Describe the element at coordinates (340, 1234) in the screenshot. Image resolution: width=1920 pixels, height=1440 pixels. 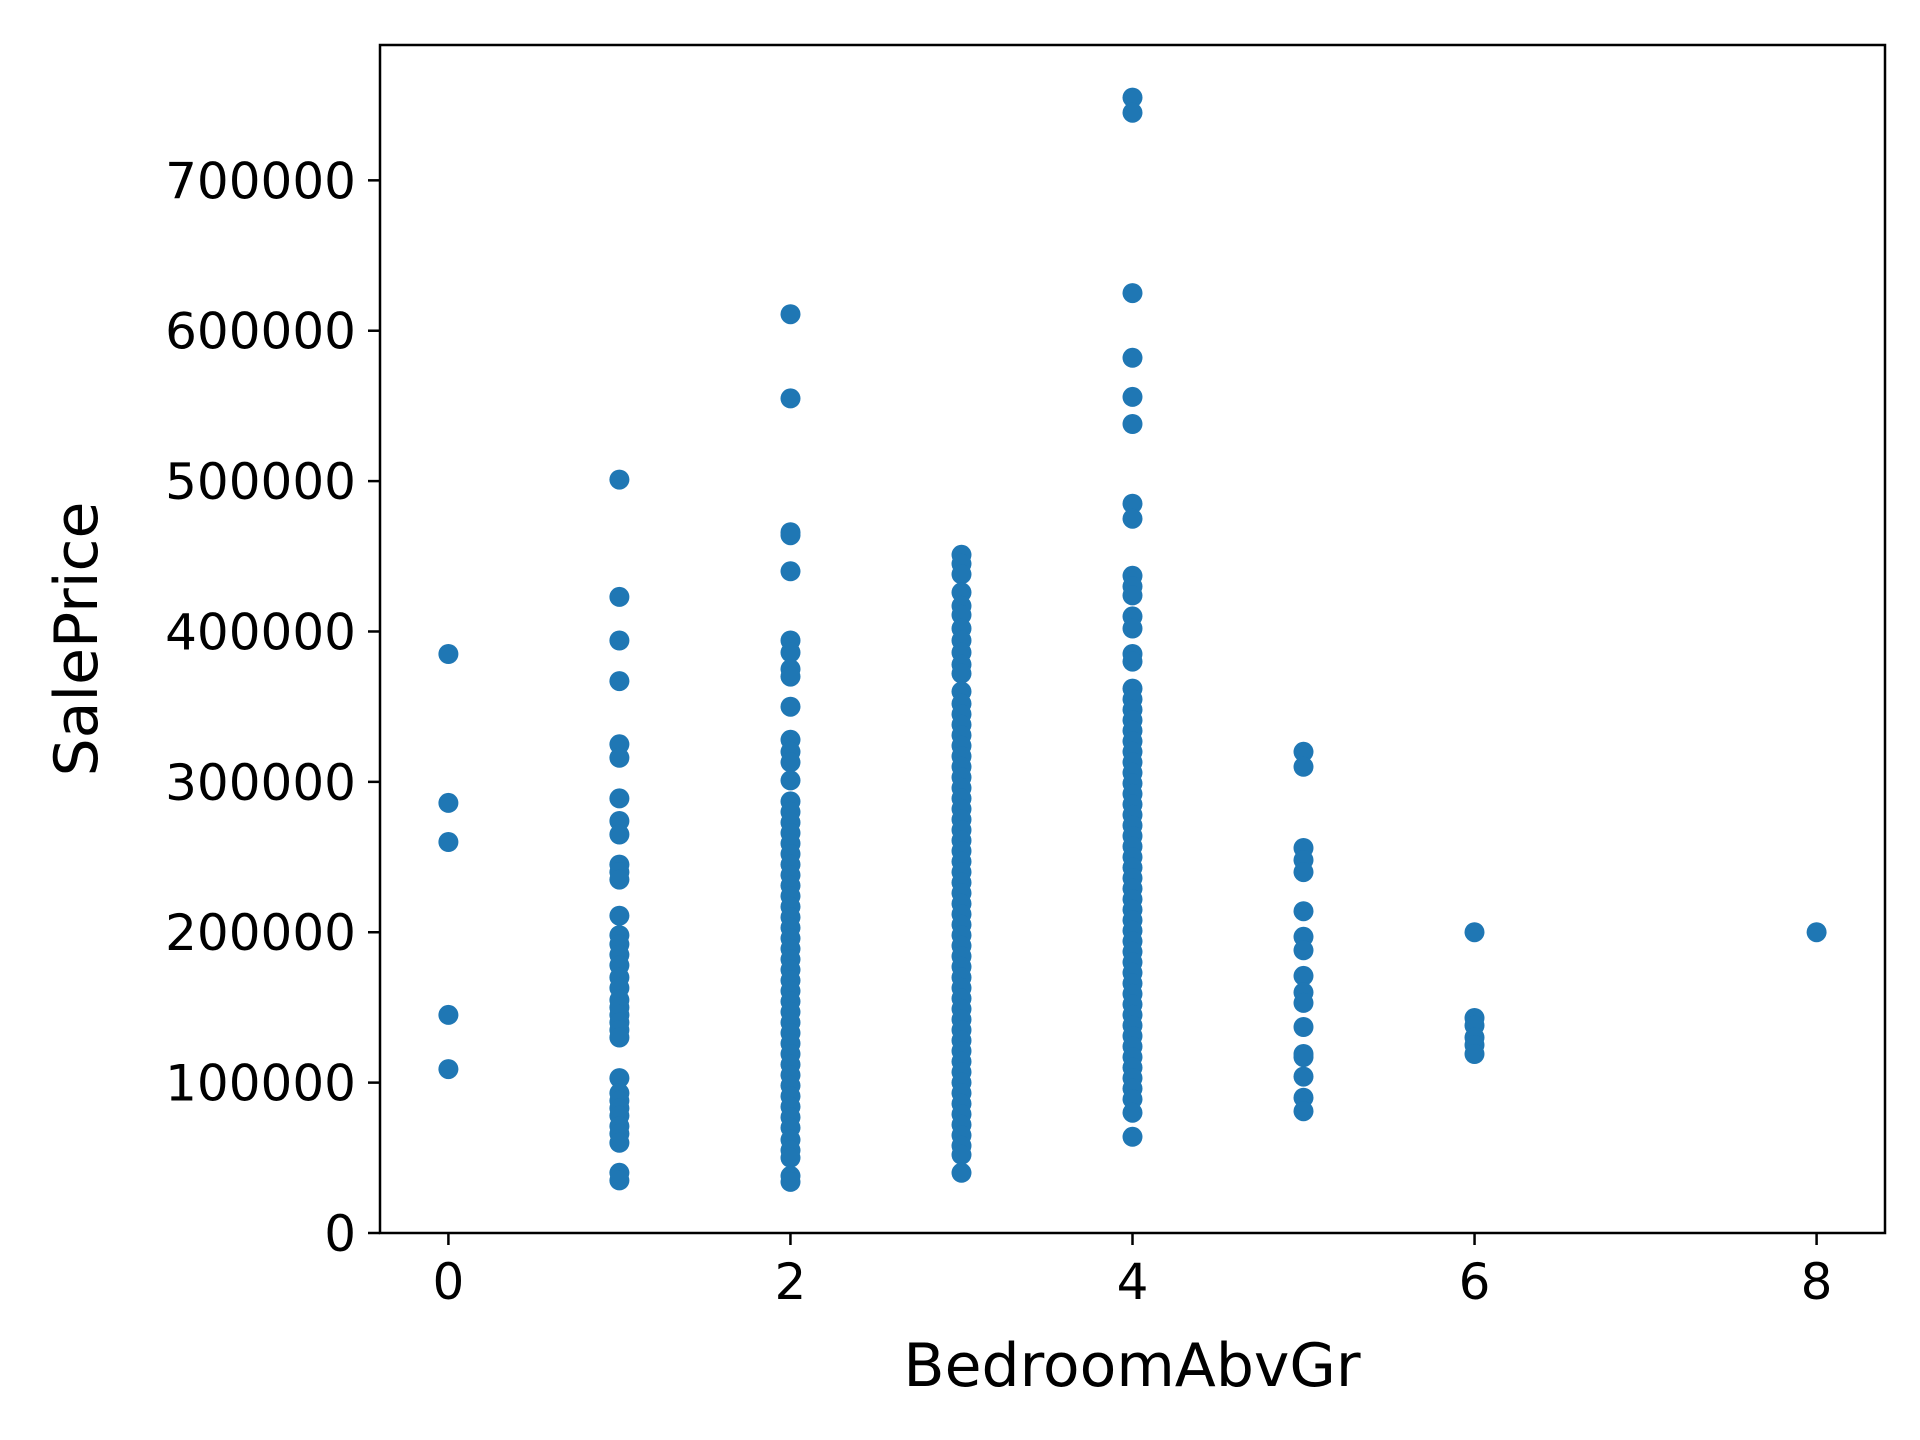
I see `y-tick-label: 0` at that location.